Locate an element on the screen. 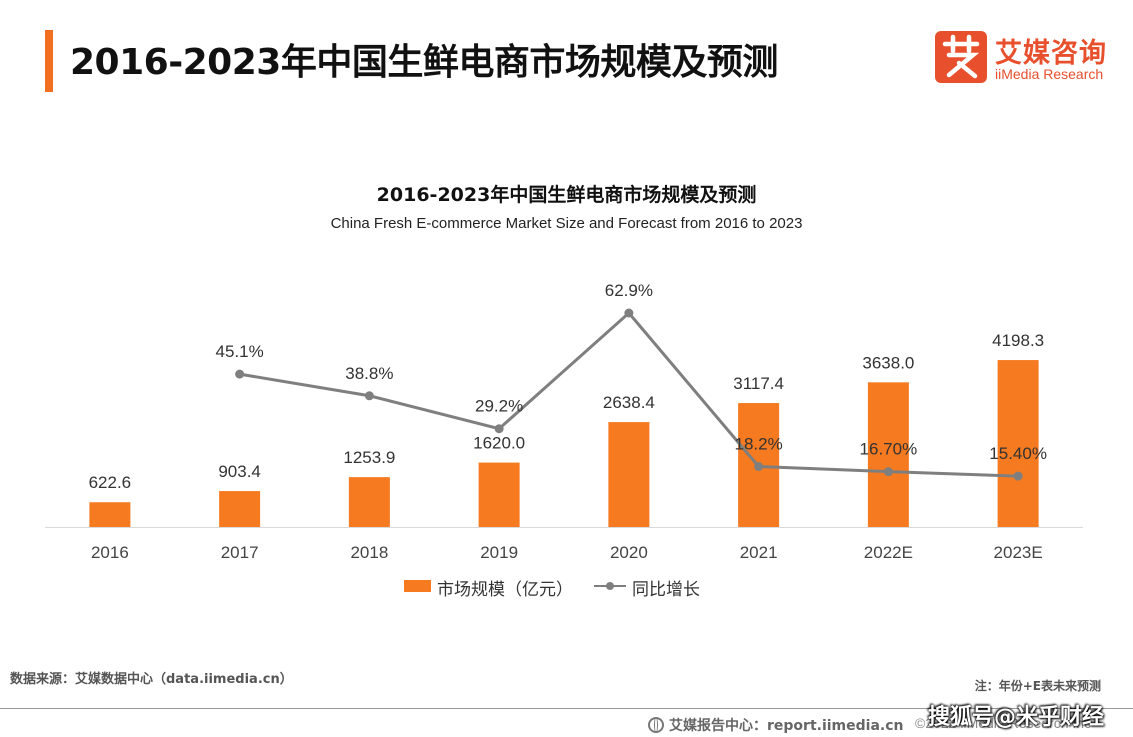  logo-name-cn: 艾媒咨询 is located at coordinates (1051, 53).